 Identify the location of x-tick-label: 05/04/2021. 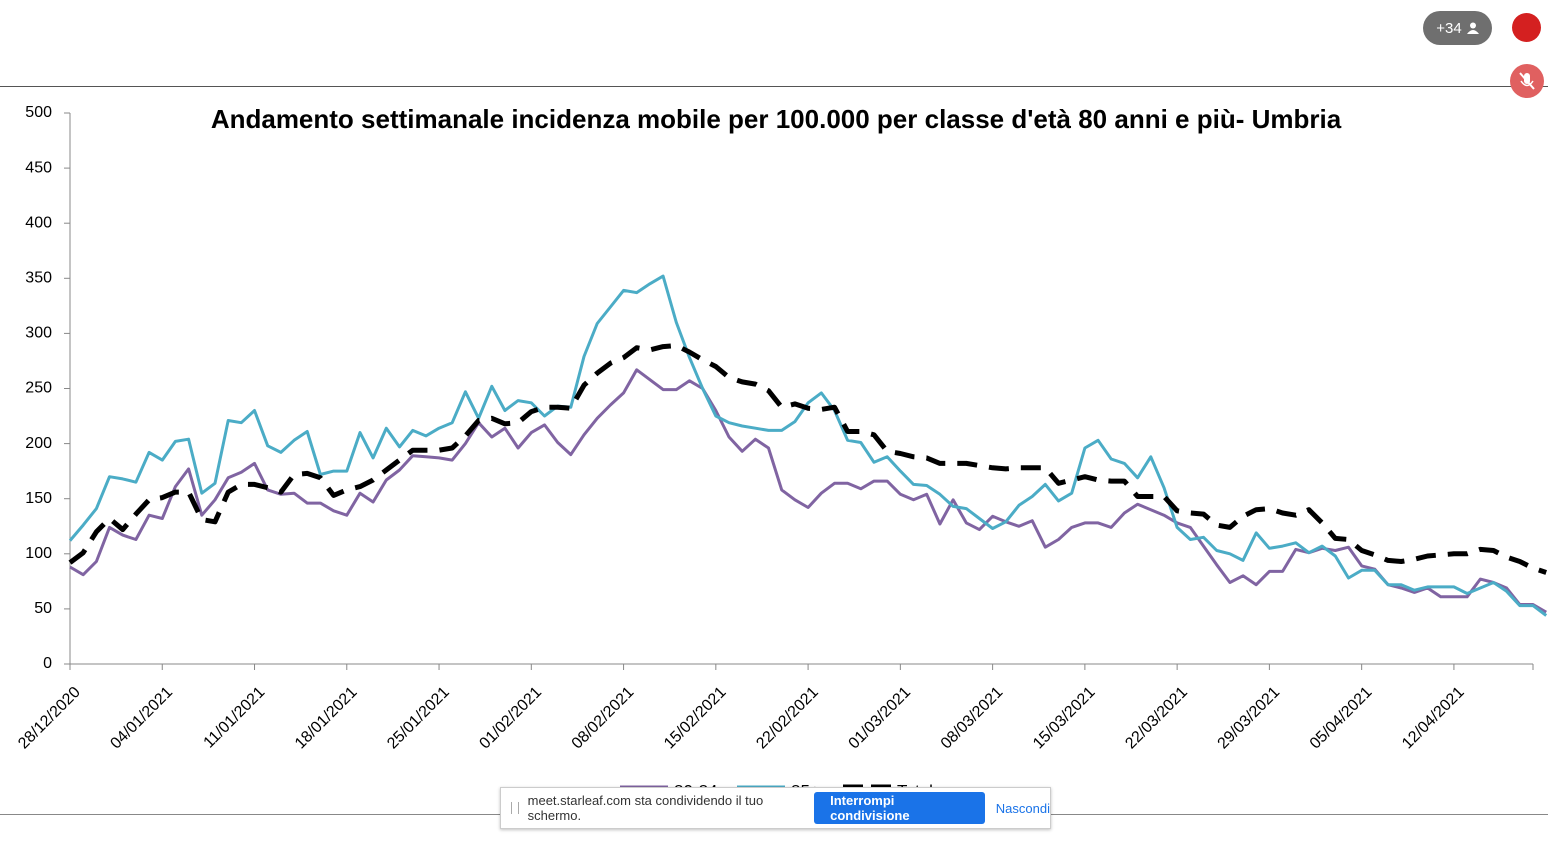
(1341, 718).